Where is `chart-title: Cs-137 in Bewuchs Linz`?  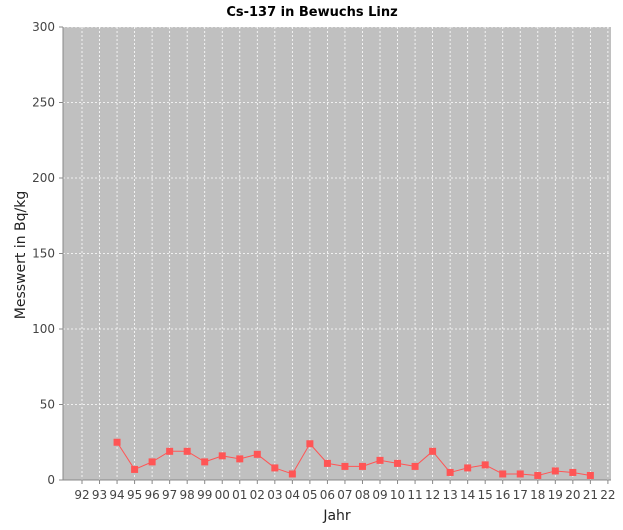 chart-title: Cs-137 in Bewuchs Linz is located at coordinates (311, 12).